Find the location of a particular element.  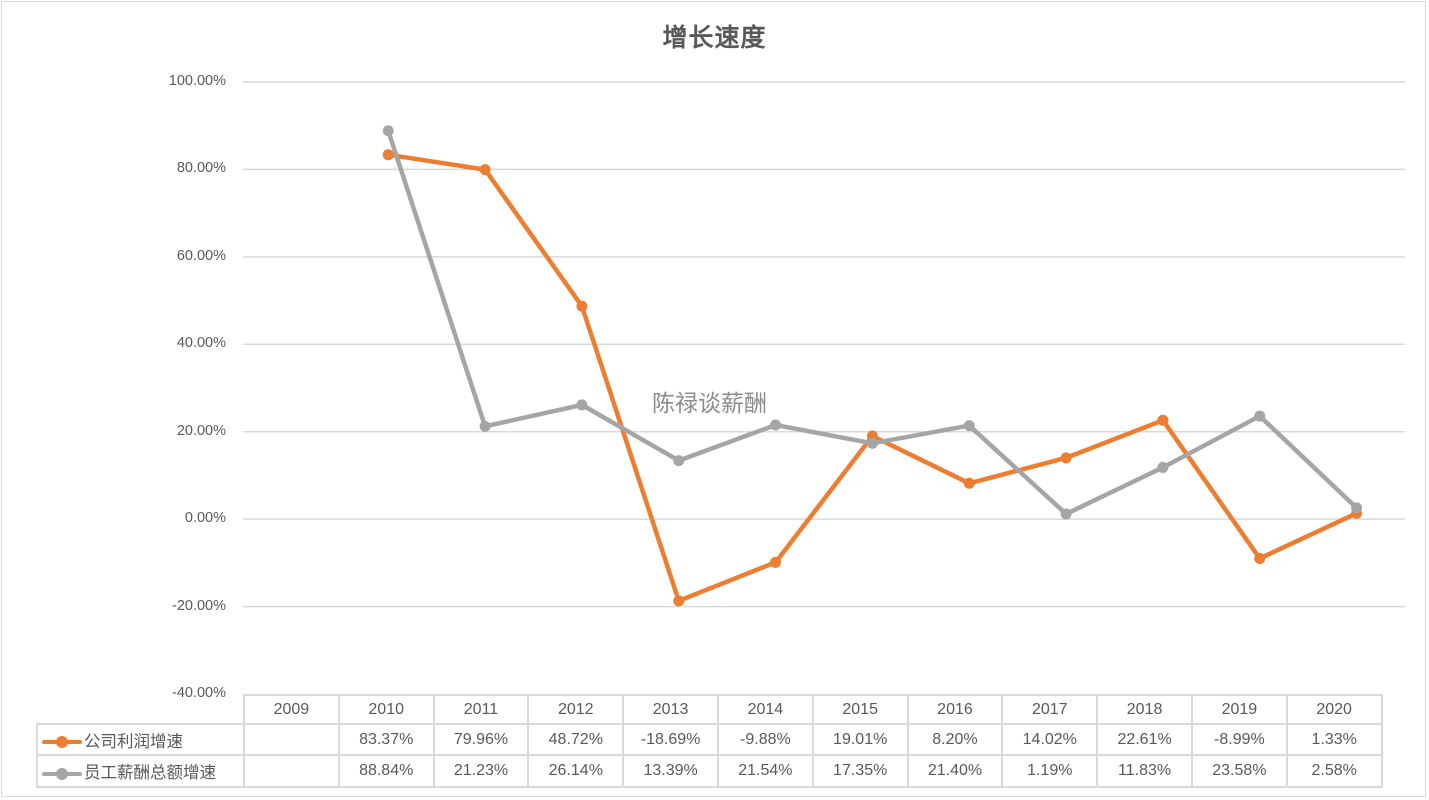

table-corner is located at coordinates (141, 710).